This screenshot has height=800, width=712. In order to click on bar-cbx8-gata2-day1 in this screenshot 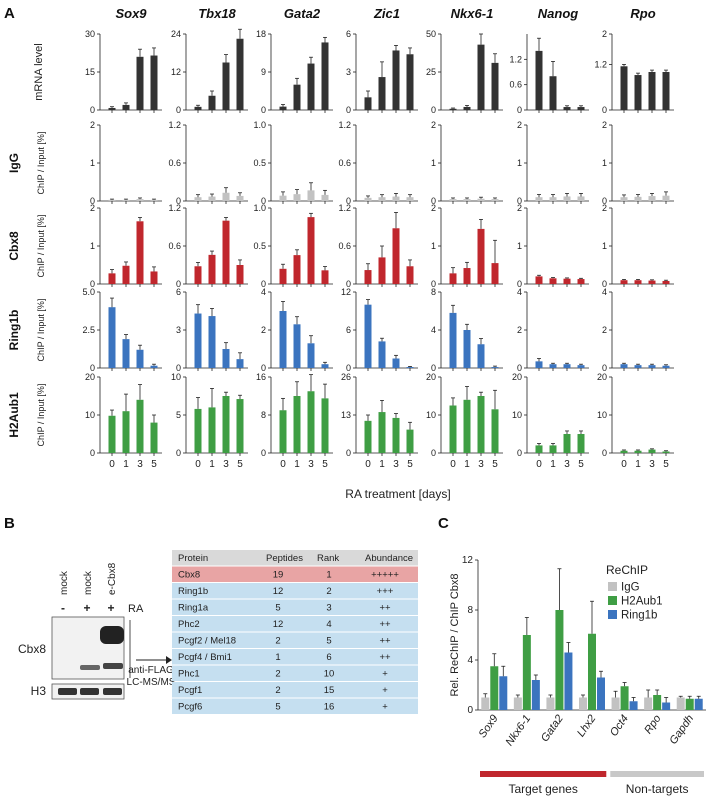, I will do `click(297, 269)`.